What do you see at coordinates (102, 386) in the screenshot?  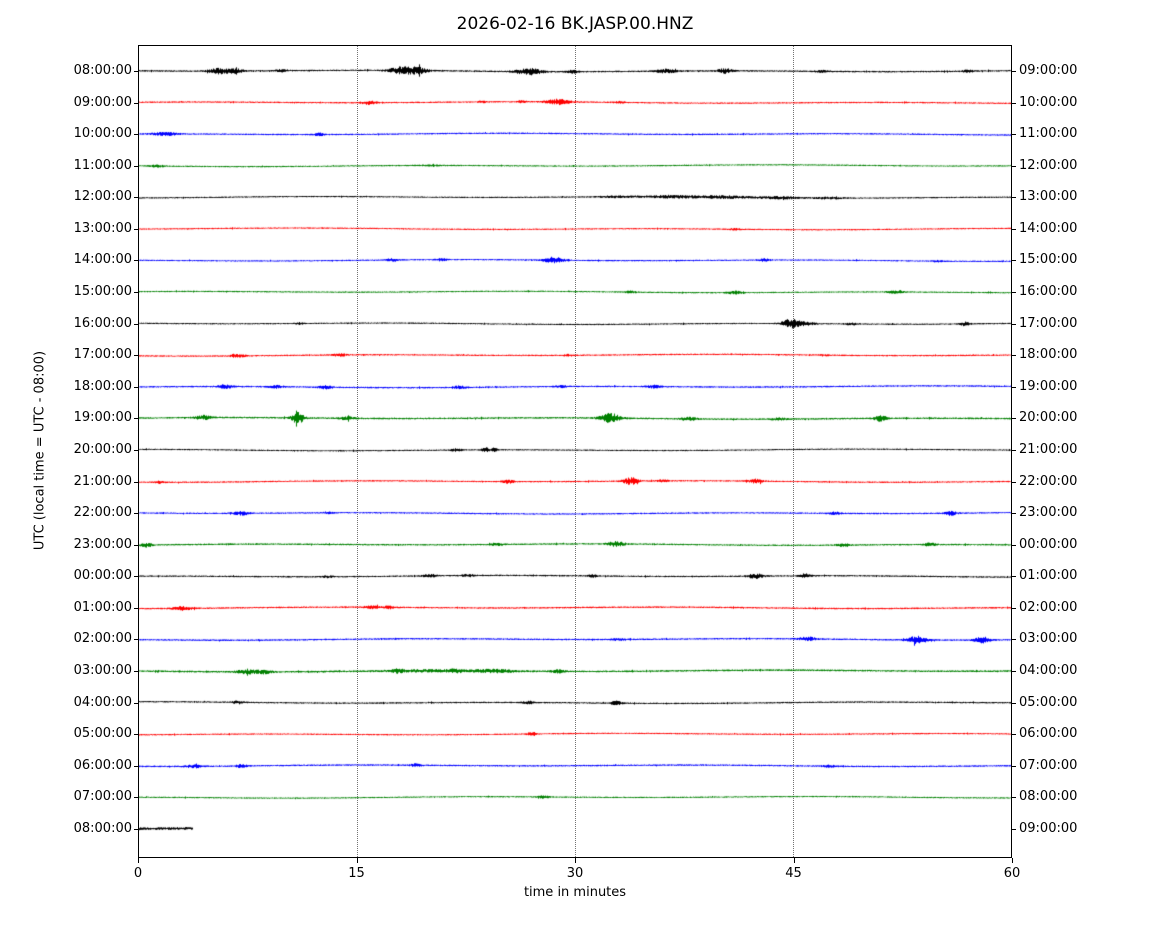 I see `left-time-label: 18:00:00` at bounding box center [102, 386].